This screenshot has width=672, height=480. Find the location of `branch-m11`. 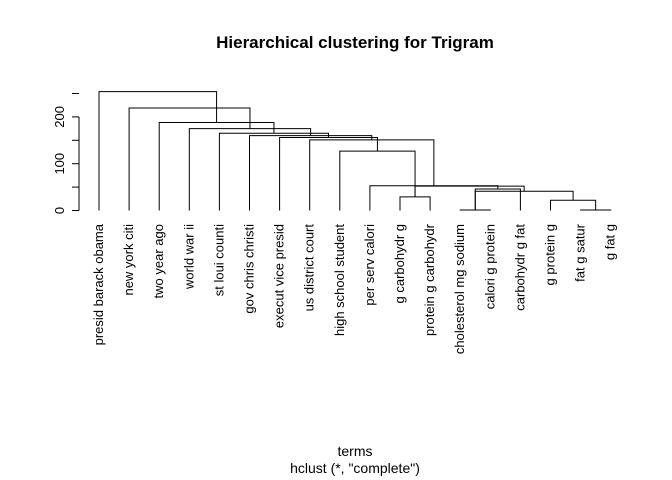

branch-m11 is located at coordinates (328, 173).